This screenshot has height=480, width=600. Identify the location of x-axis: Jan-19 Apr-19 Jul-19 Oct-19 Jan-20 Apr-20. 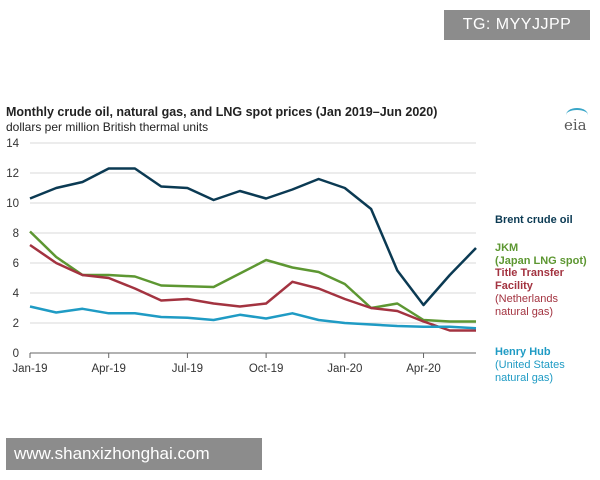
(226, 364).